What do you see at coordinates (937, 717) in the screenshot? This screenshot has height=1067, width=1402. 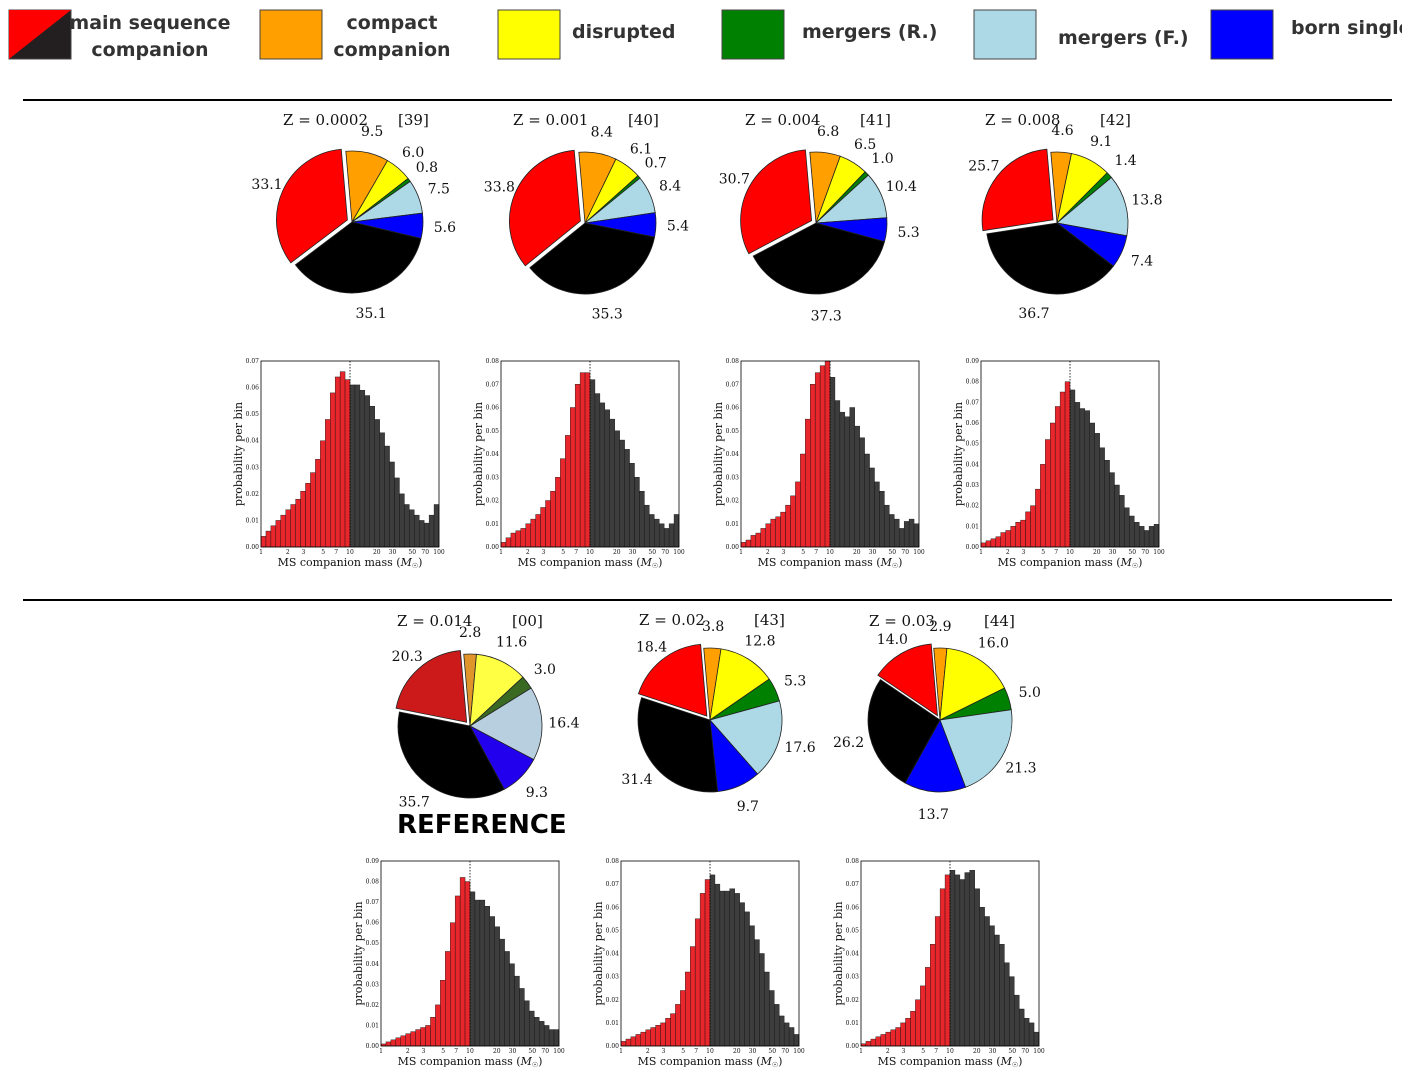 I see `pie-chart: Z = 0.03 [44] 14.0 2.9 16.0 5.0 21.3 13.7 26.2` at bounding box center [937, 717].